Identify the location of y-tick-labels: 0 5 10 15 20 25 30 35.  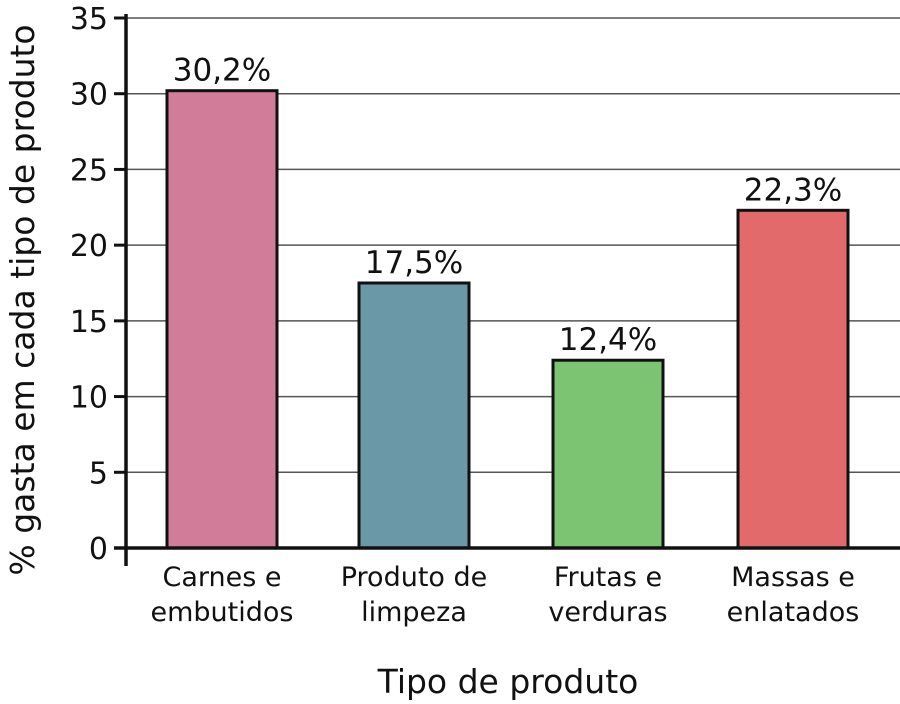
(89, 284).